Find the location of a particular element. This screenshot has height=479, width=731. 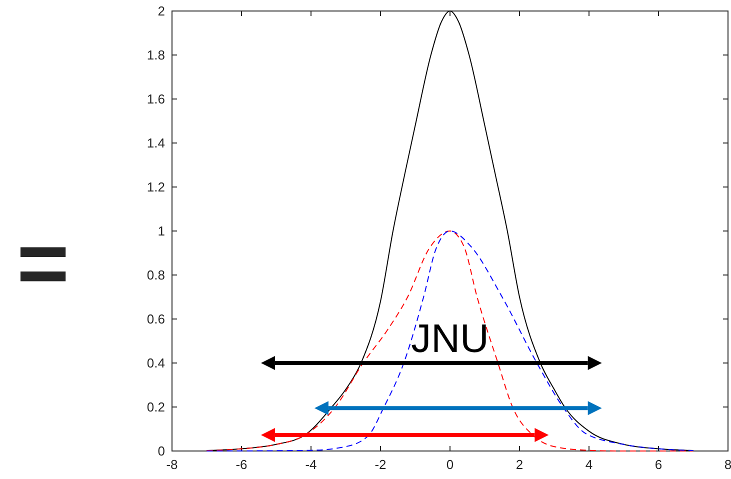

y-tick-label: 1.4 is located at coordinates (155, 143).